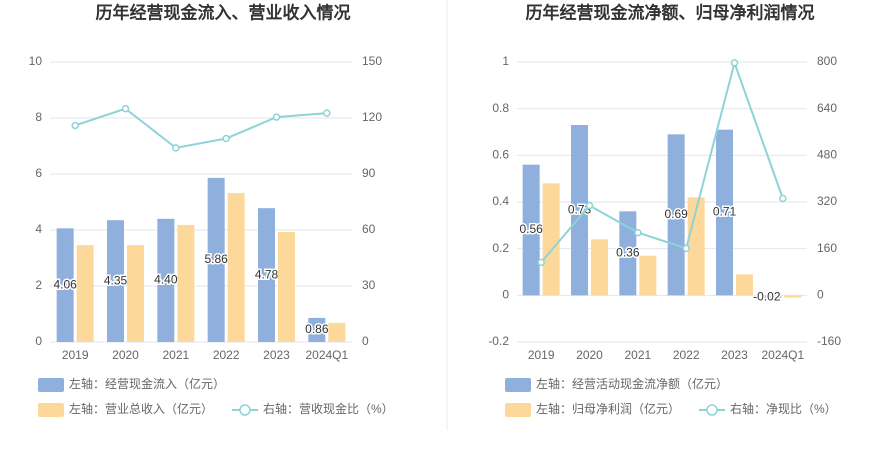 The image size is (893, 458). I want to click on value-label: 4.78, so click(267, 274).